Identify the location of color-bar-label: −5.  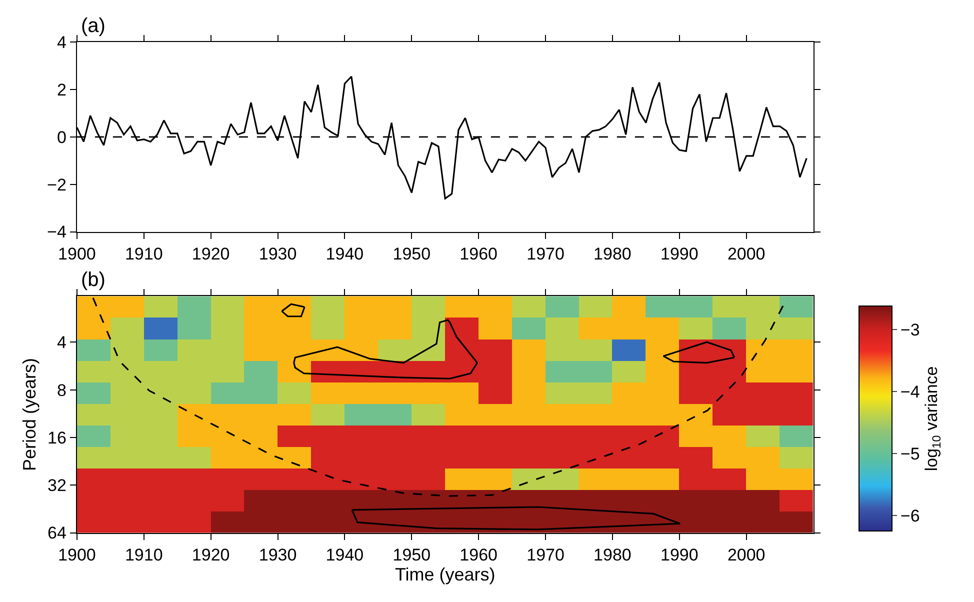
(910, 454).